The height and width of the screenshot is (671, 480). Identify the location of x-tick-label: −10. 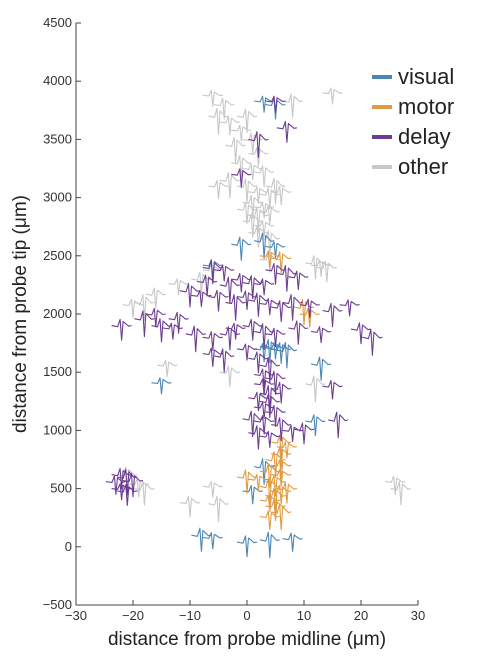
(190, 615).